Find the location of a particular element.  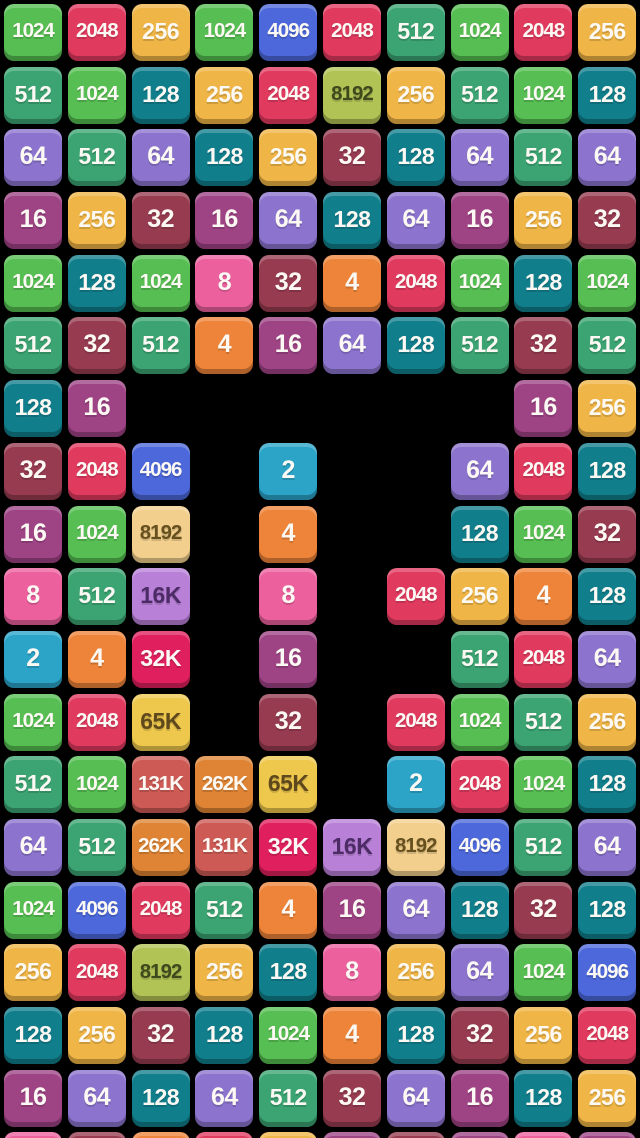

tile-65k: 65K is located at coordinates (160, 722).